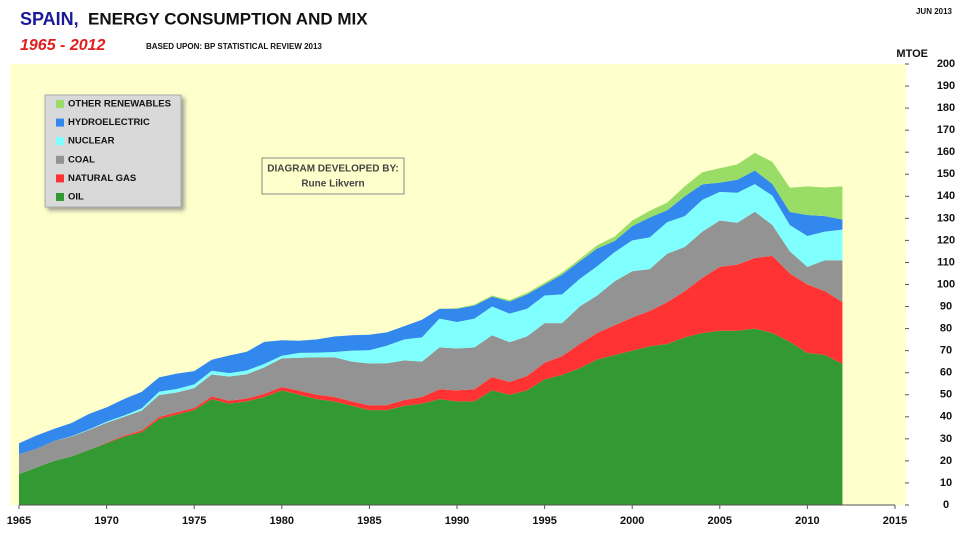  Describe the element at coordinates (946, 218) in the screenshot. I see `y-tick-label: 130` at that location.